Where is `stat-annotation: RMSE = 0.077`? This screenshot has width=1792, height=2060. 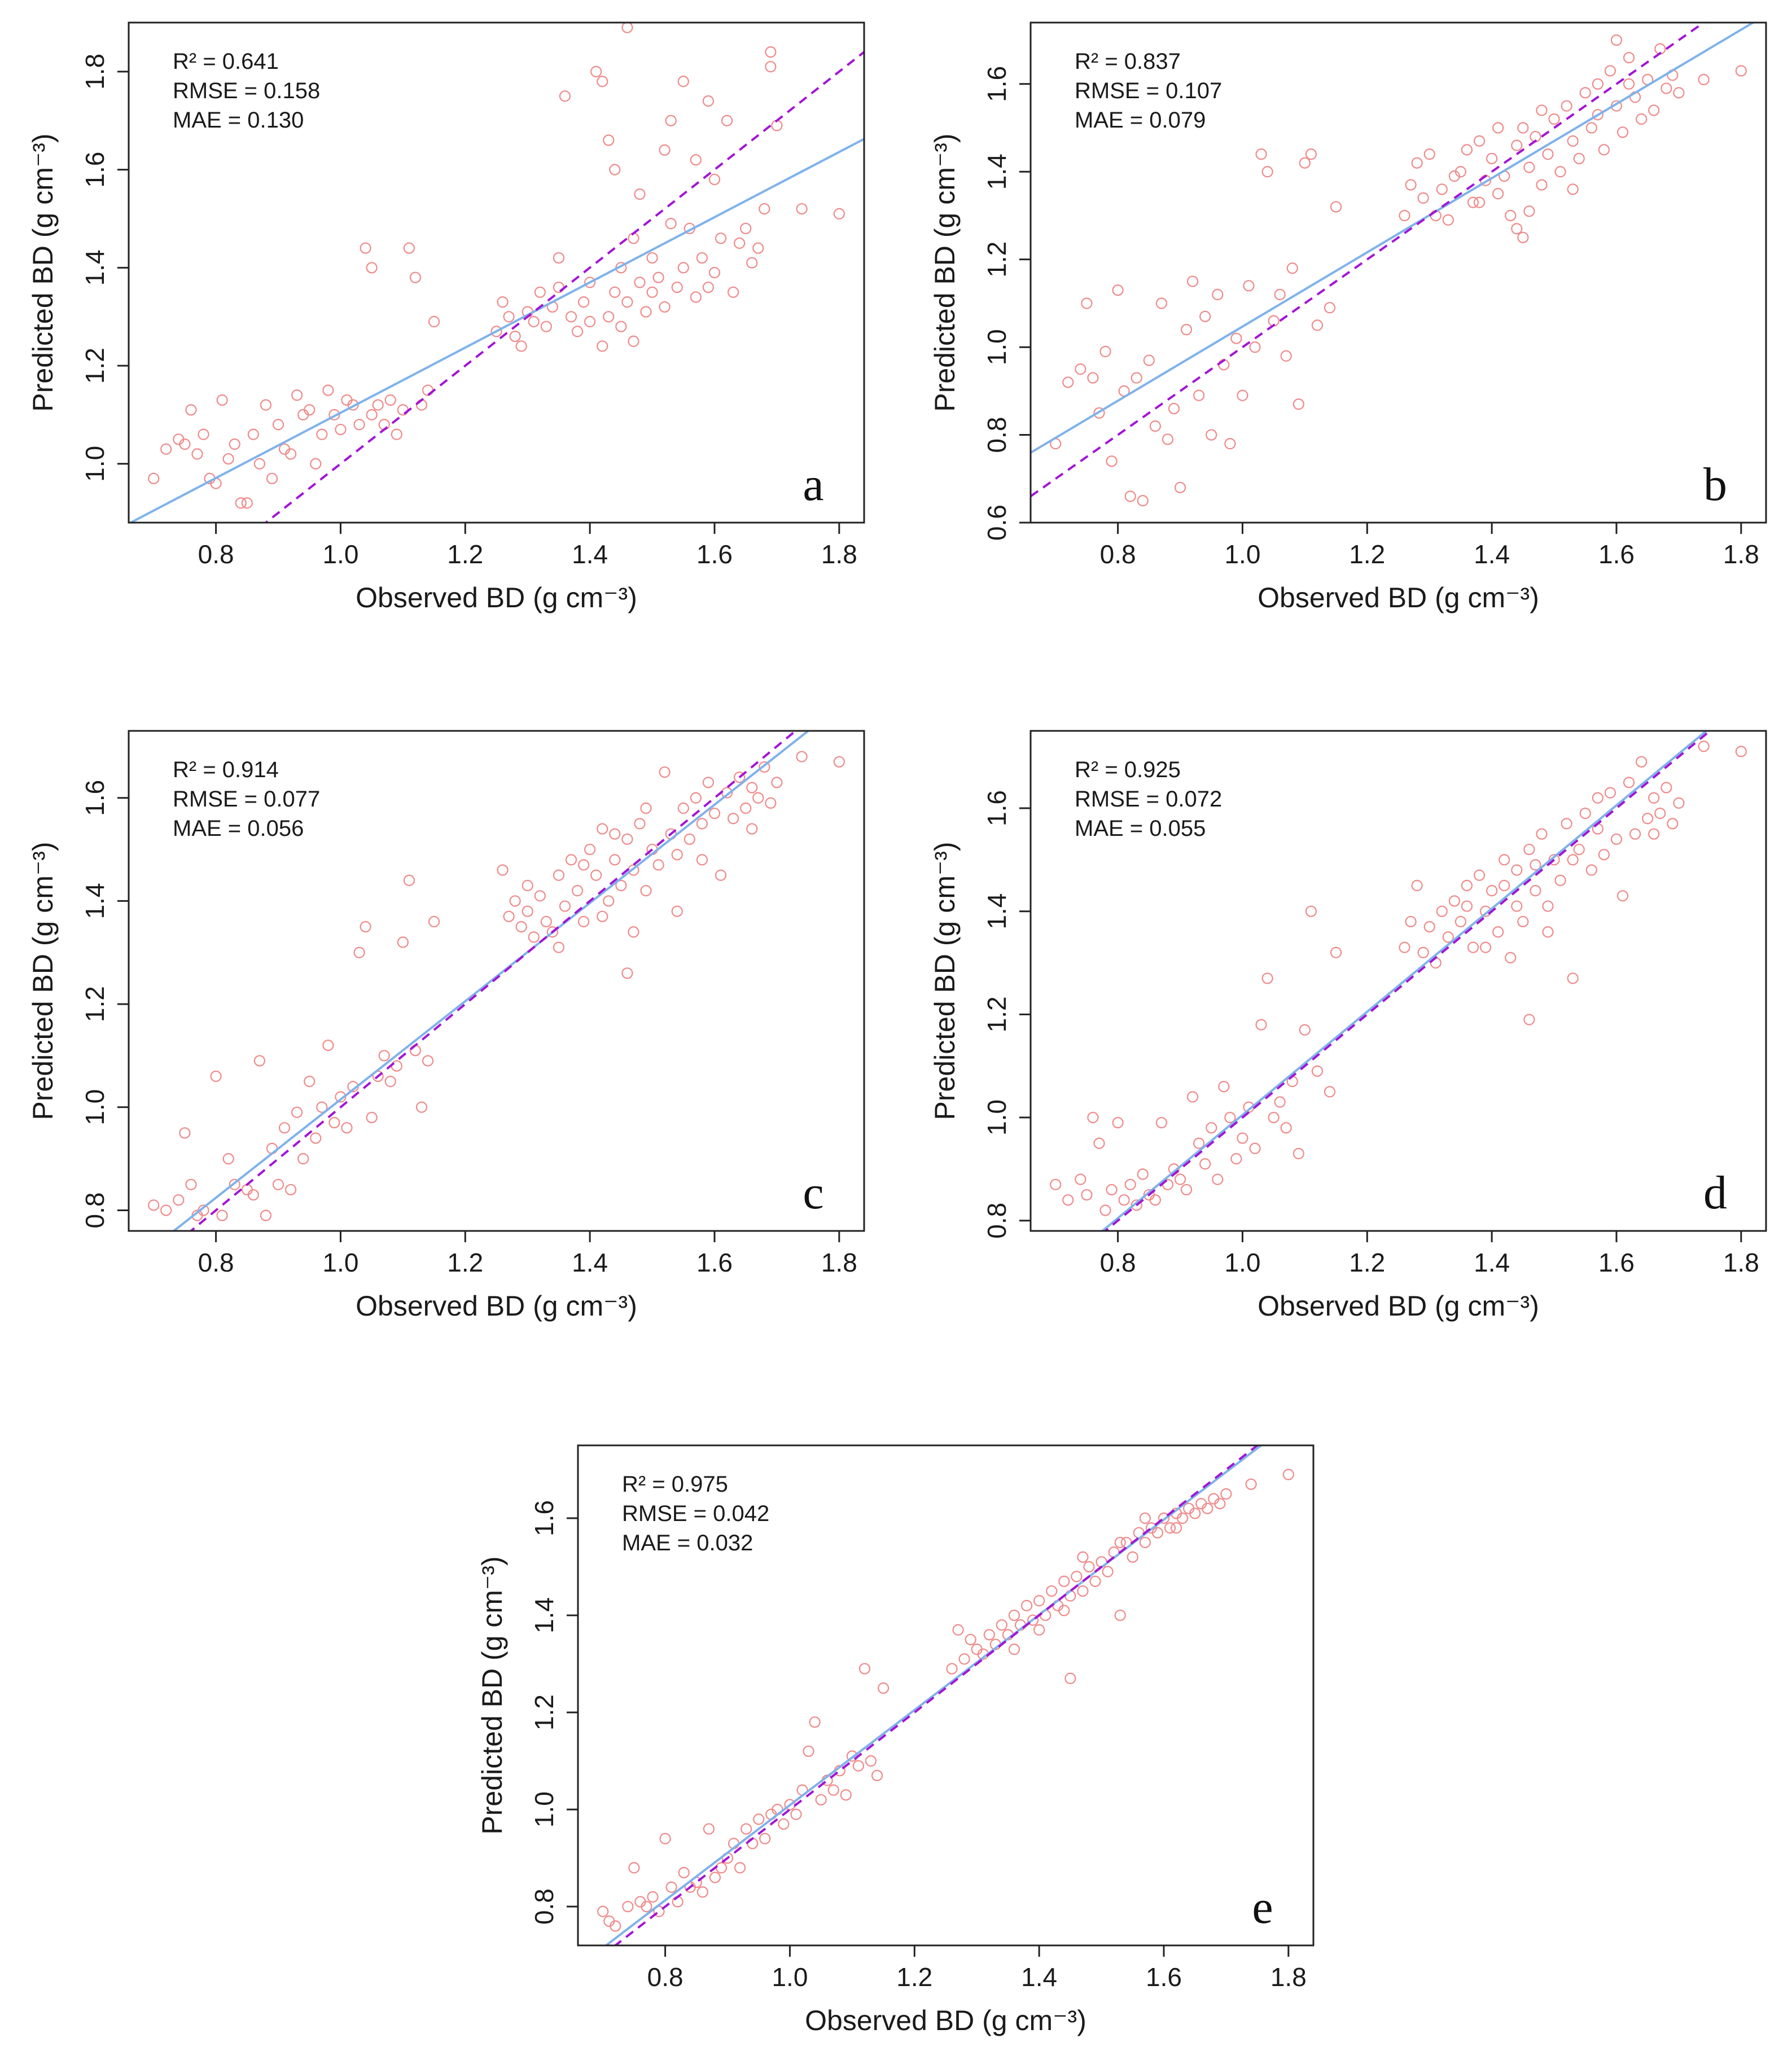 stat-annotation: RMSE = 0.077 is located at coordinates (246, 800).